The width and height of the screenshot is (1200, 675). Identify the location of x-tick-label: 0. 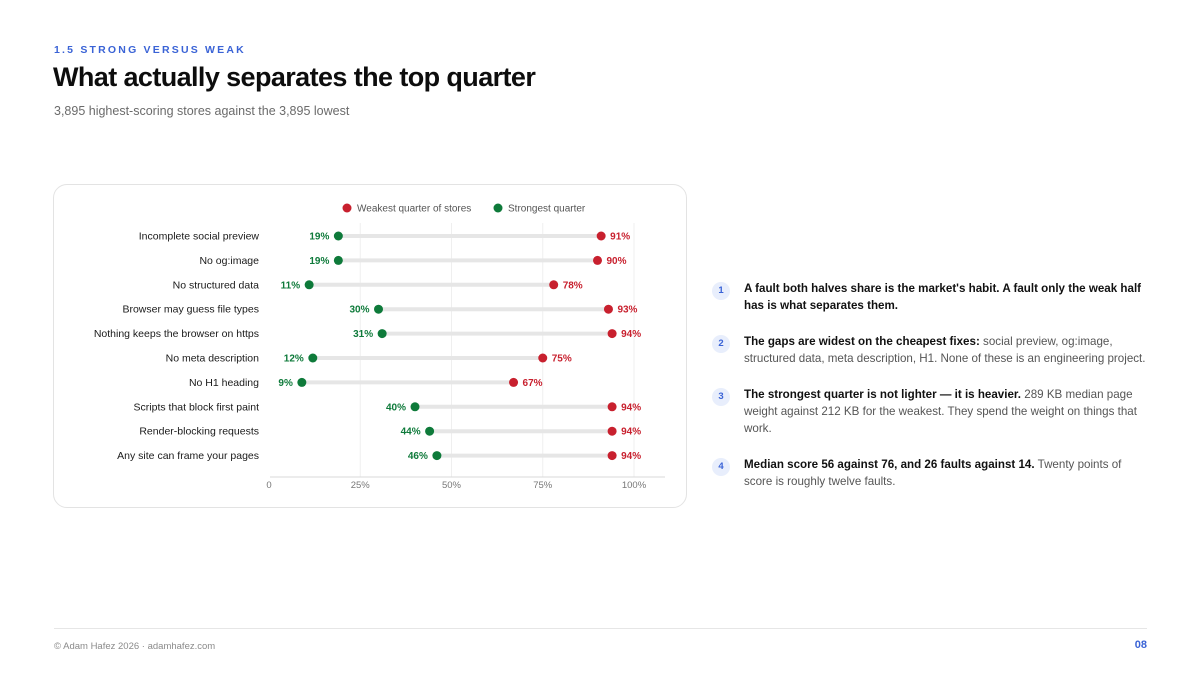
(268, 485).